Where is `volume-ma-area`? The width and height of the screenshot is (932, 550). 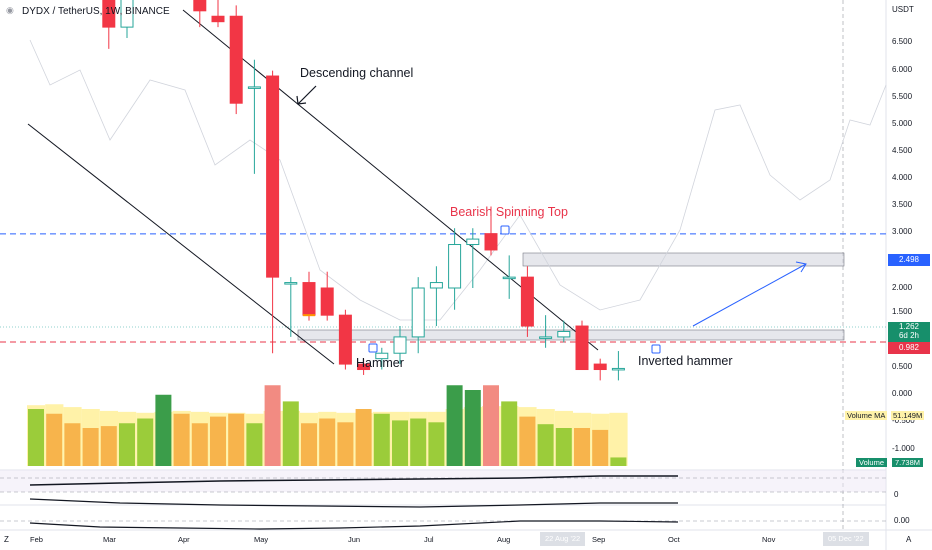
volume-ma-area is located at coordinates (618, 439).